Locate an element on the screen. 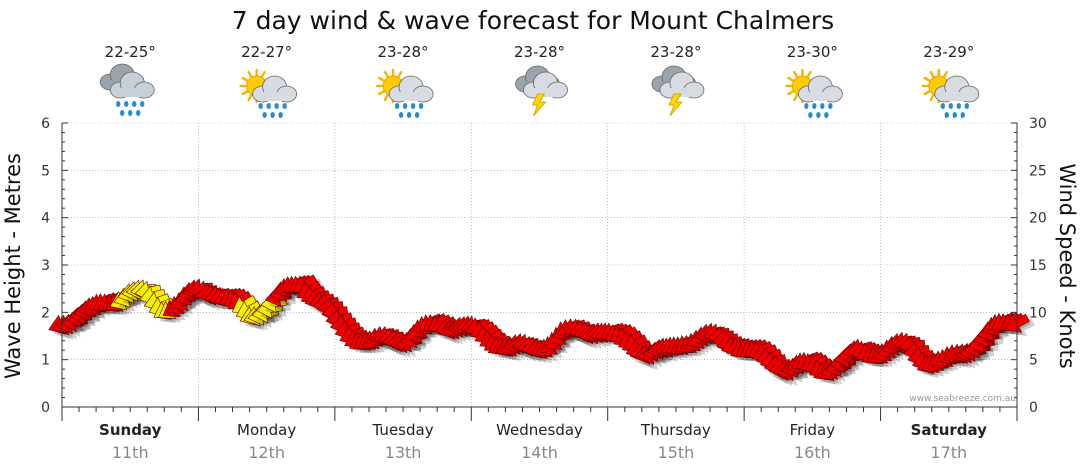 The image size is (1080, 475). day-date-label: 17th is located at coordinates (948, 452).